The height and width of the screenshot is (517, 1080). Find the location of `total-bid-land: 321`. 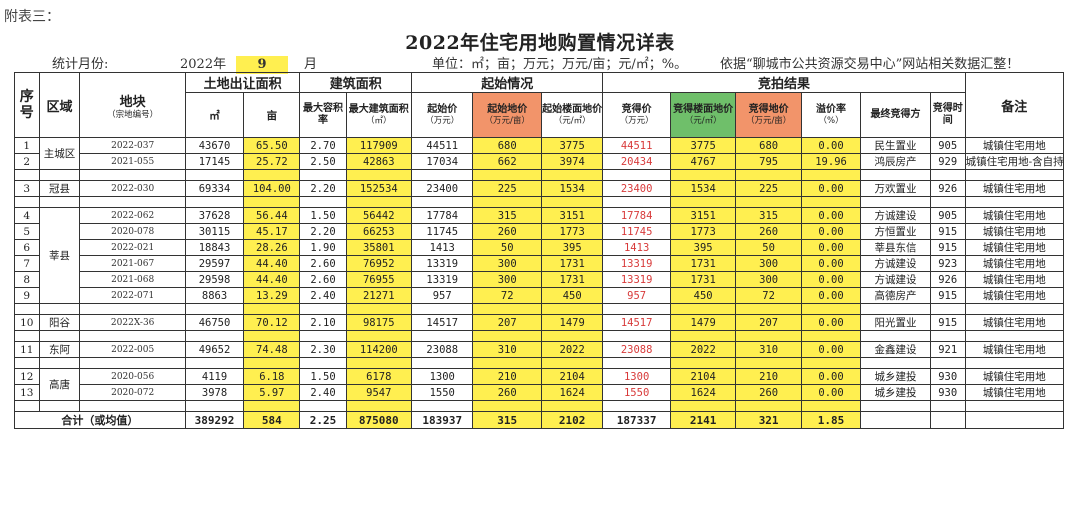

total-bid-land: 321 is located at coordinates (768, 420).